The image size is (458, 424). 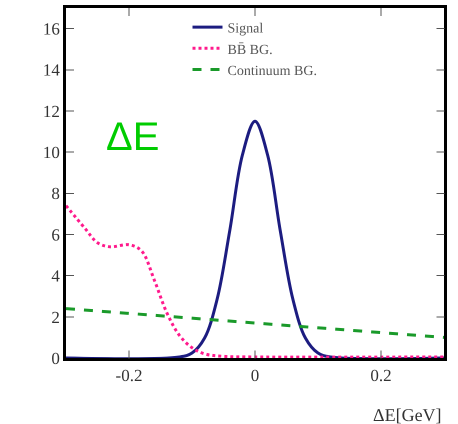 I want to click on y-tick-label: 14, so click(x=51, y=70).